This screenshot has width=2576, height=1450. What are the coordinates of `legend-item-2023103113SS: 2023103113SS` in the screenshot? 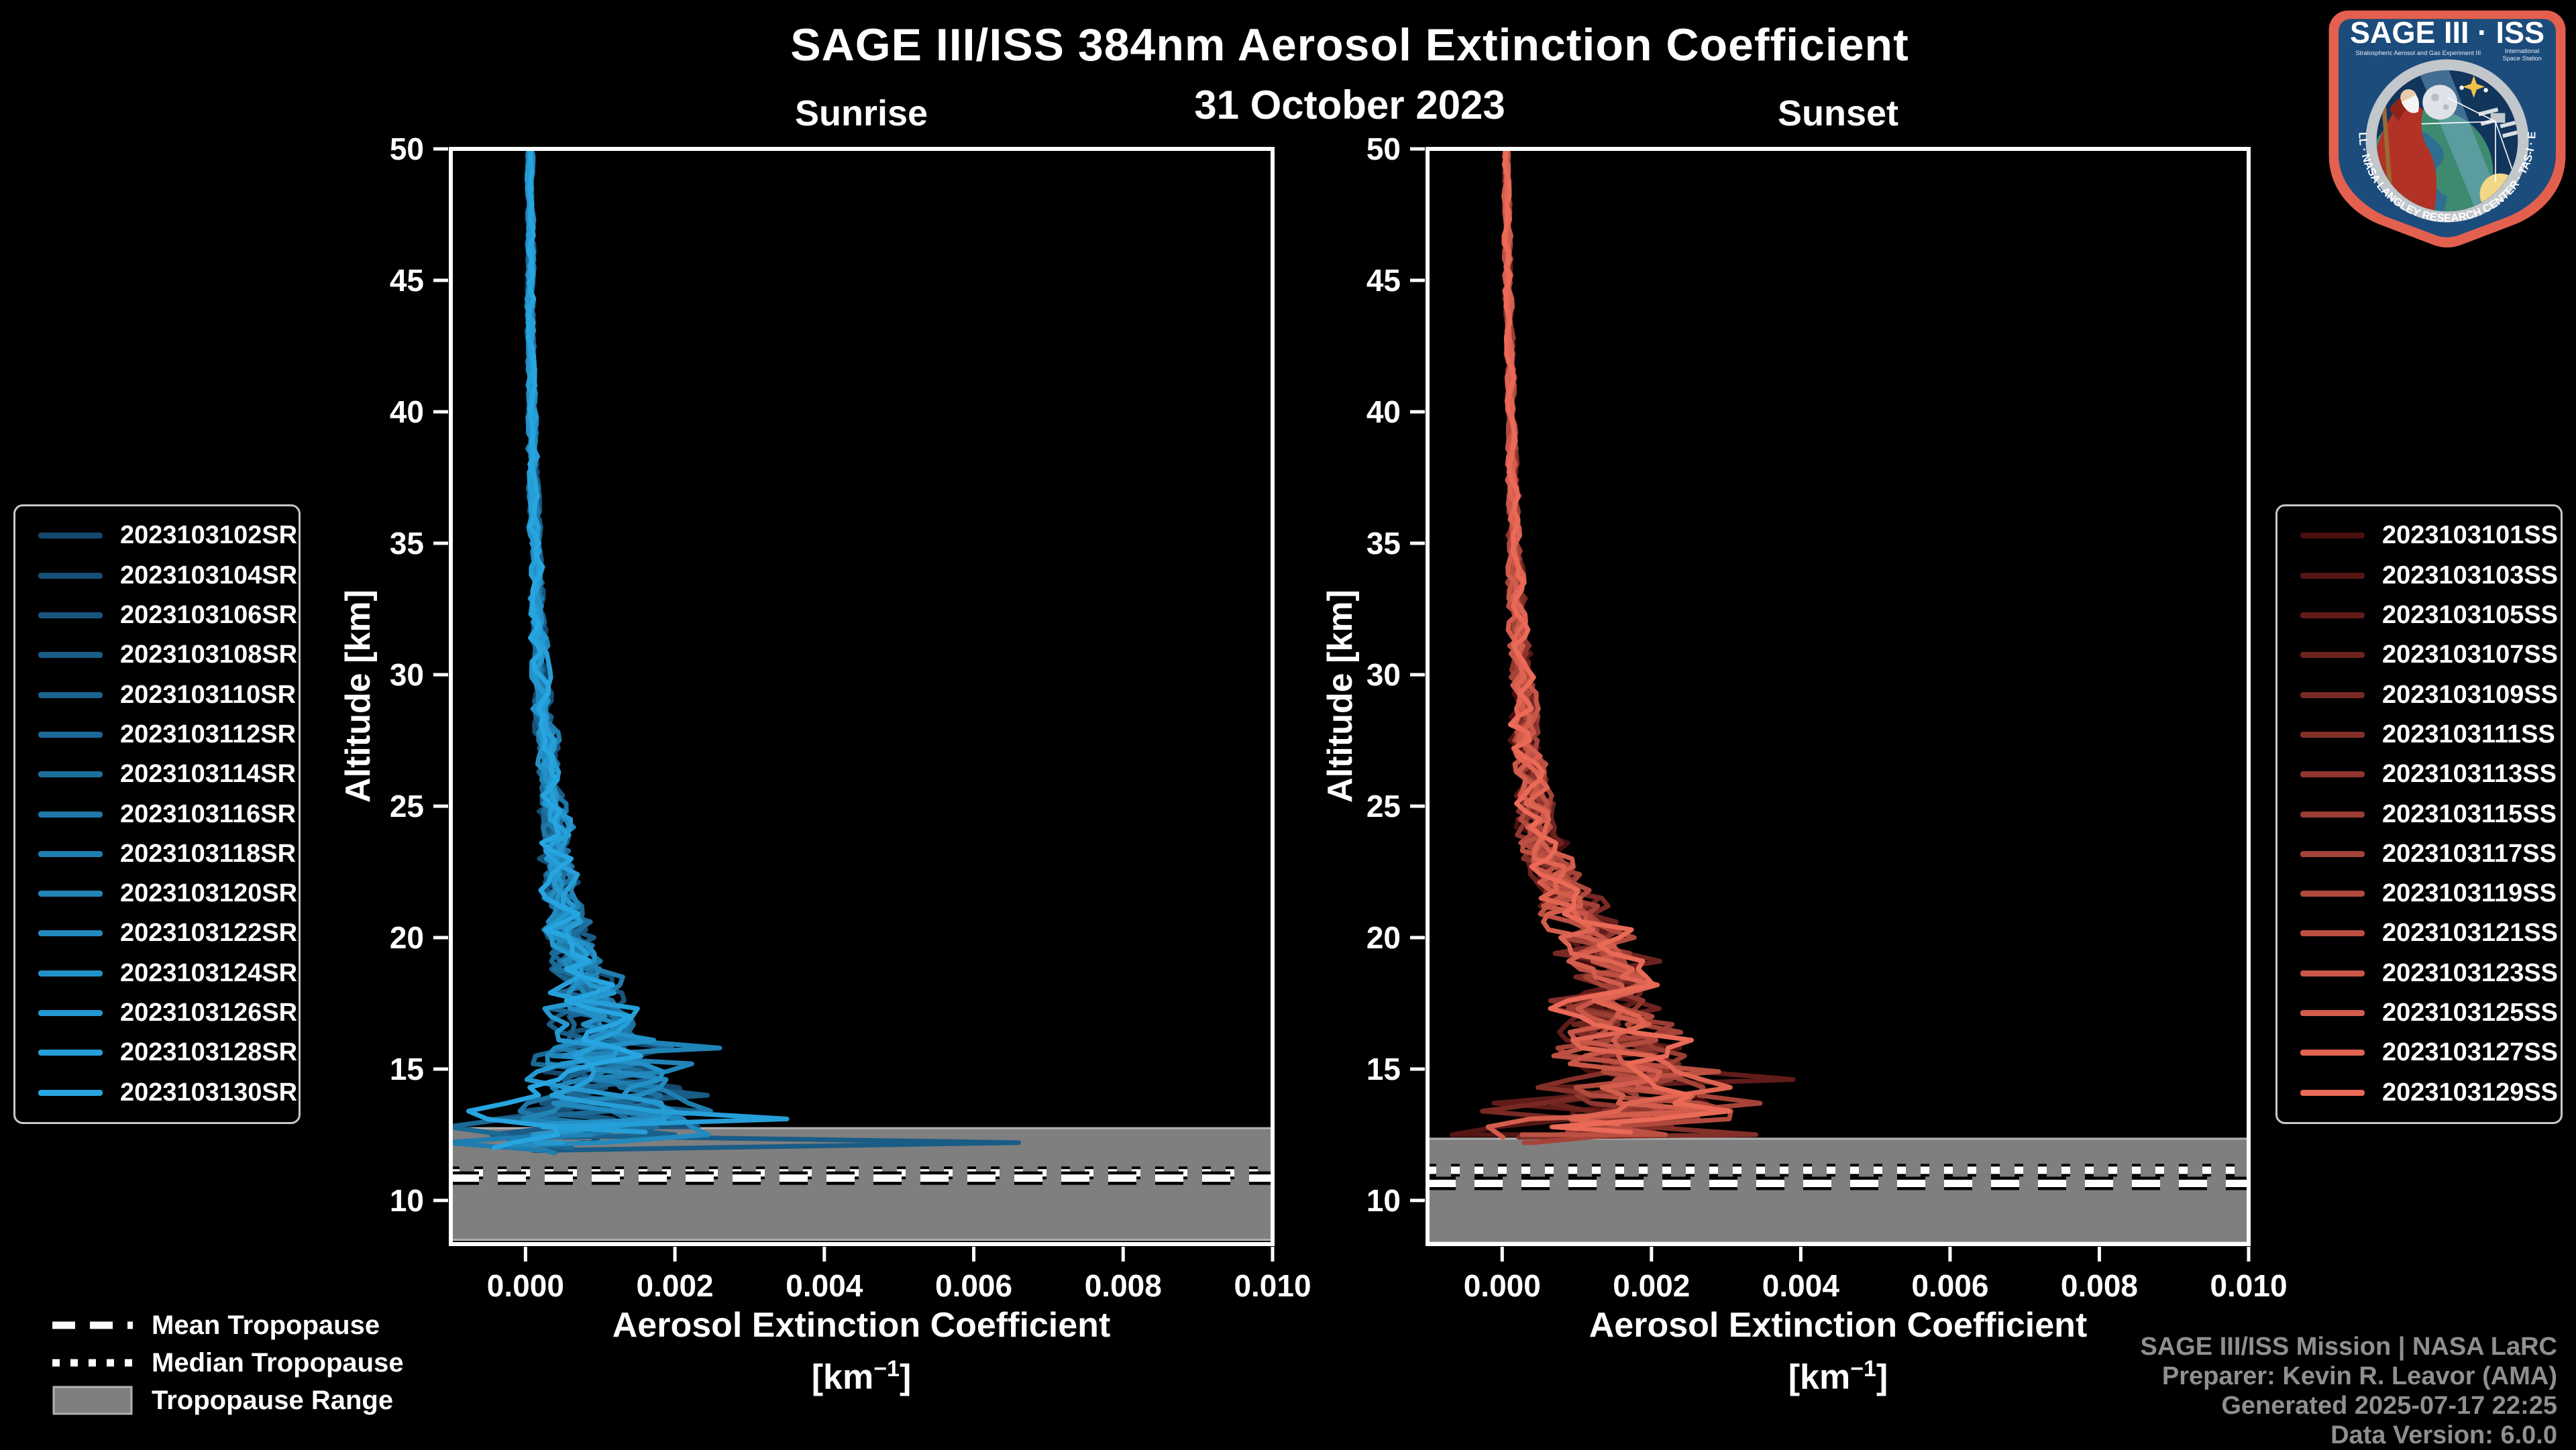 It's located at (2419, 774).